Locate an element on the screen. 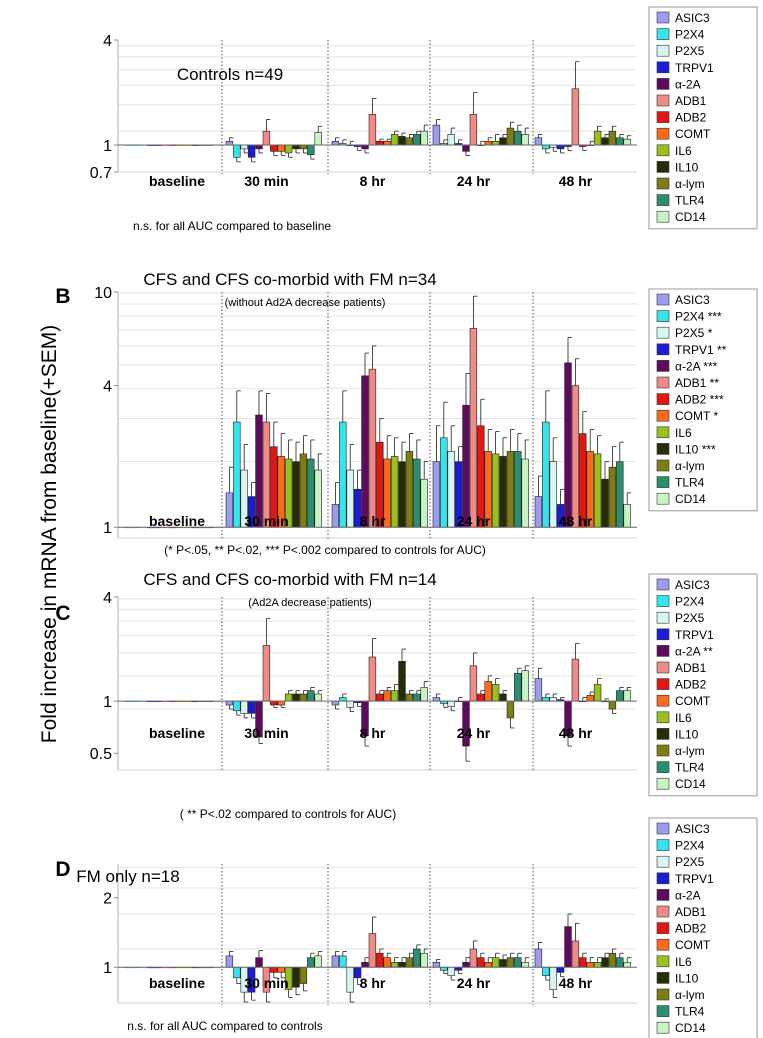  legend-label: ADB2 *** is located at coordinates (699, 400).